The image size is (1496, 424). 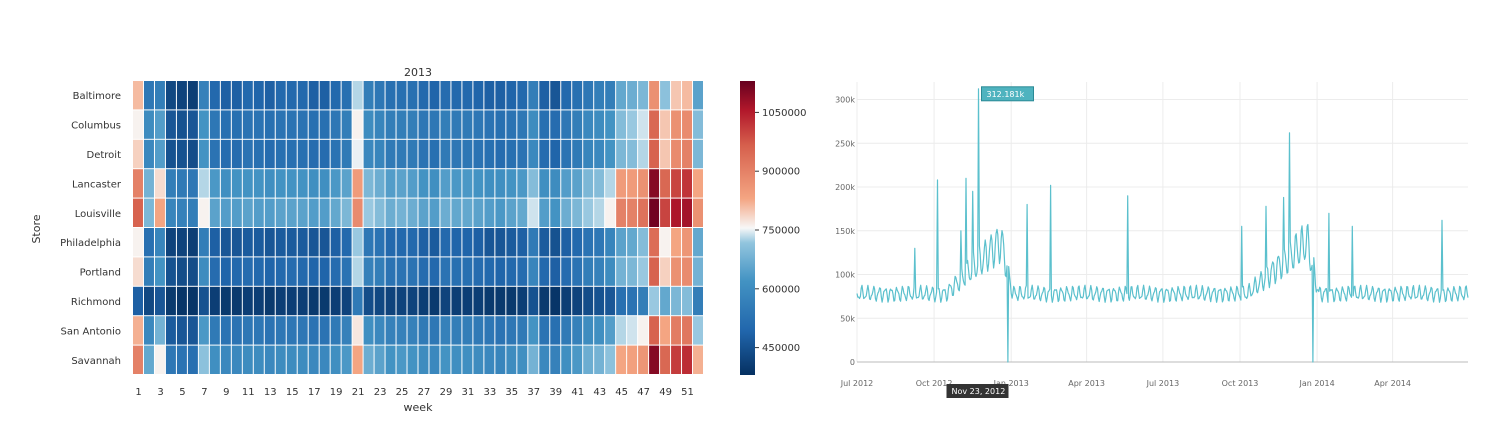 What do you see at coordinates (845, 100) in the screenshot?
I see `y-tick-label: 300k` at bounding box center [845, 100].